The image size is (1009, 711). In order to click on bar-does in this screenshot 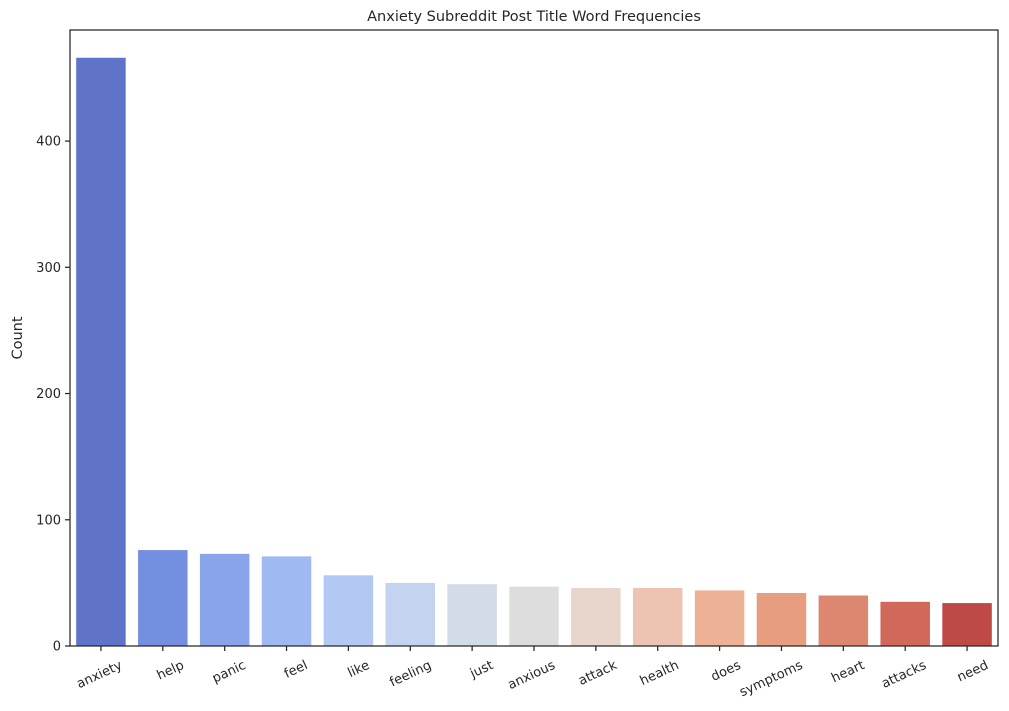, I will do `click(719, 618)`.